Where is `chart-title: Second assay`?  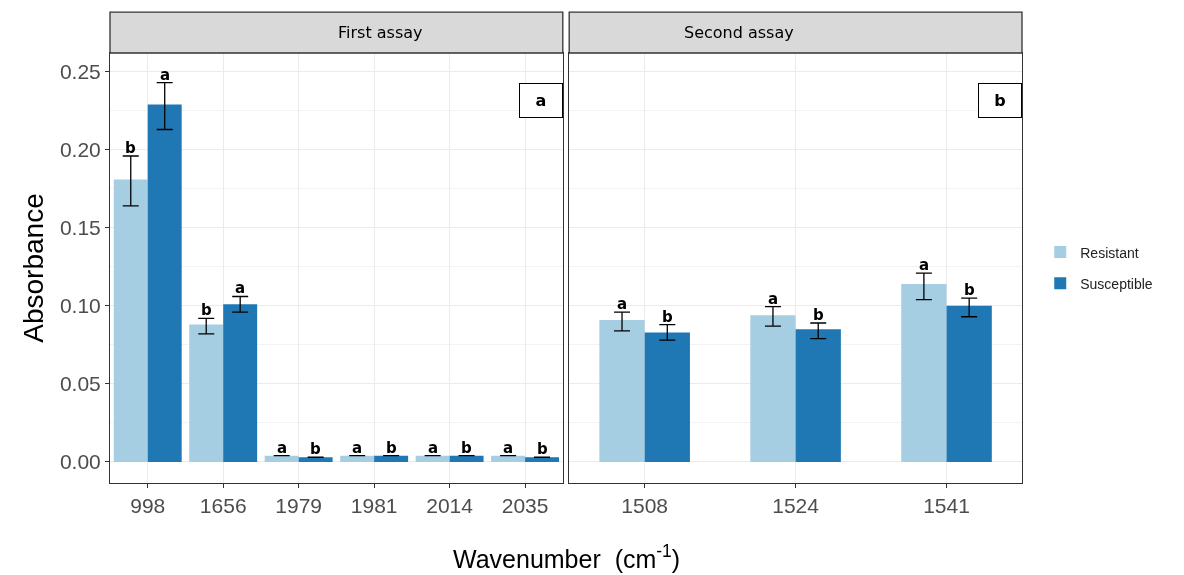 chart-title: Second assay is located at coordinates (739, 32).